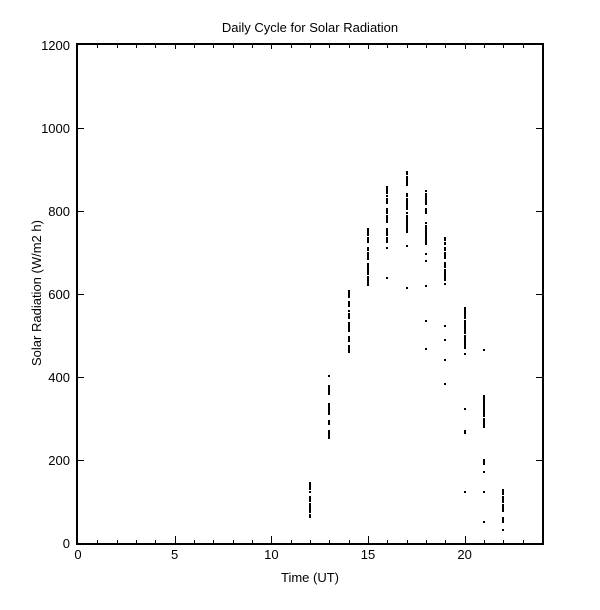 This screenshot has width=600, height=610. I want to click on x-tick-label: 20, so click(464, 554).